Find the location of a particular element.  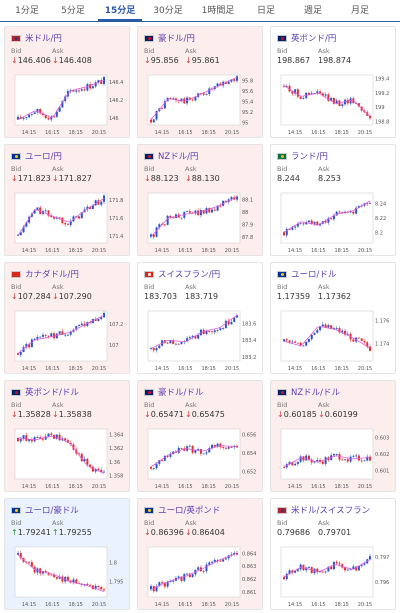

ask-value: 0.79701 is located at coordinates (335, 532).